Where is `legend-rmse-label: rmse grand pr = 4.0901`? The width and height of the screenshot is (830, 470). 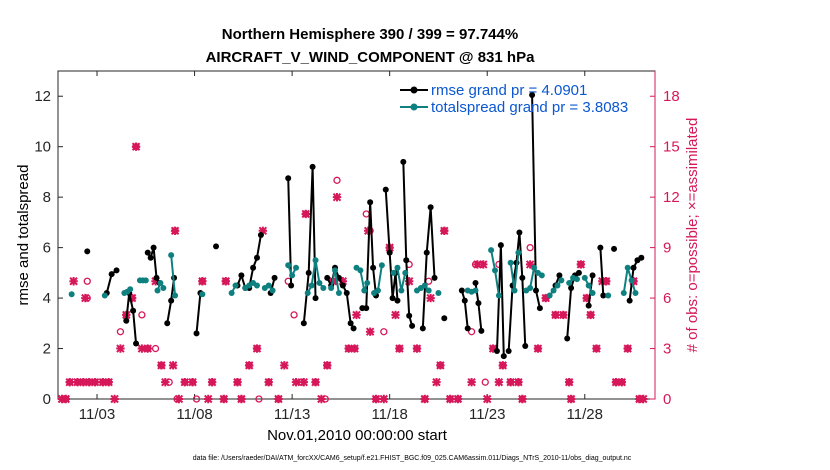 legend-rmse-label: rmse grand pr = 4.0901 is located at coordinates (509, 90).